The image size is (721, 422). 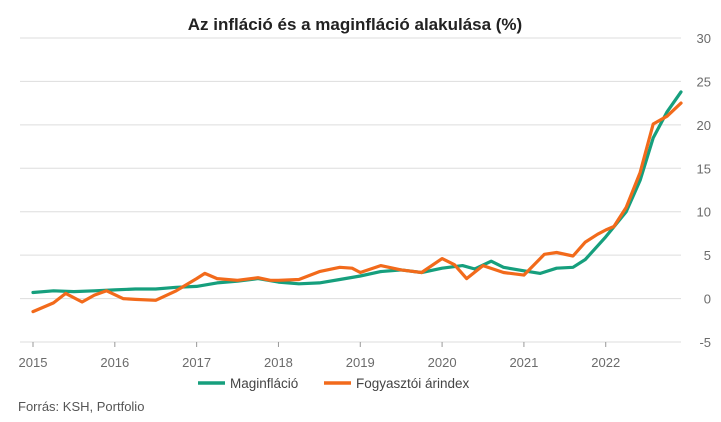 What do you see at coordinates (278, 362) in the screenshot?
I see `x-tick-label: 2018` at bounding box center [278, 362].